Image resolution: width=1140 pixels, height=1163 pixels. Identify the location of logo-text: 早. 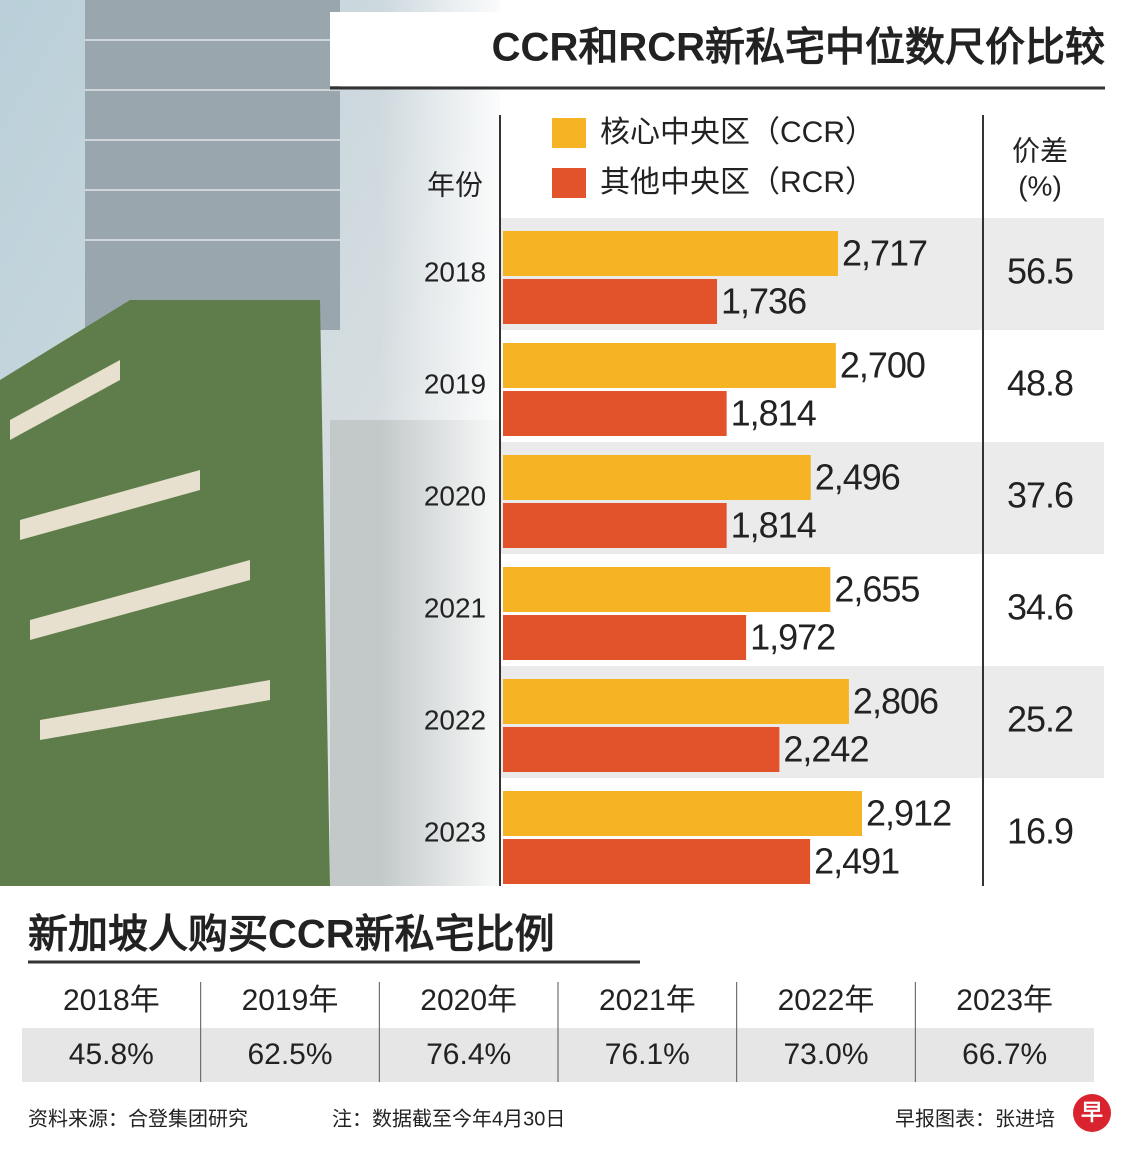
(1092, 1112).